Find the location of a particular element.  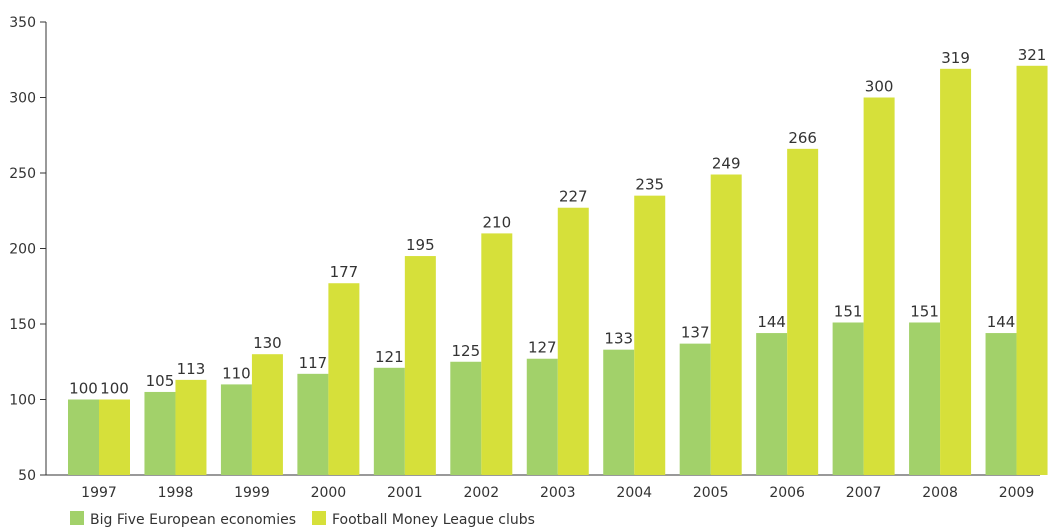

data-label: 113 is located at coordinates (191, 369).